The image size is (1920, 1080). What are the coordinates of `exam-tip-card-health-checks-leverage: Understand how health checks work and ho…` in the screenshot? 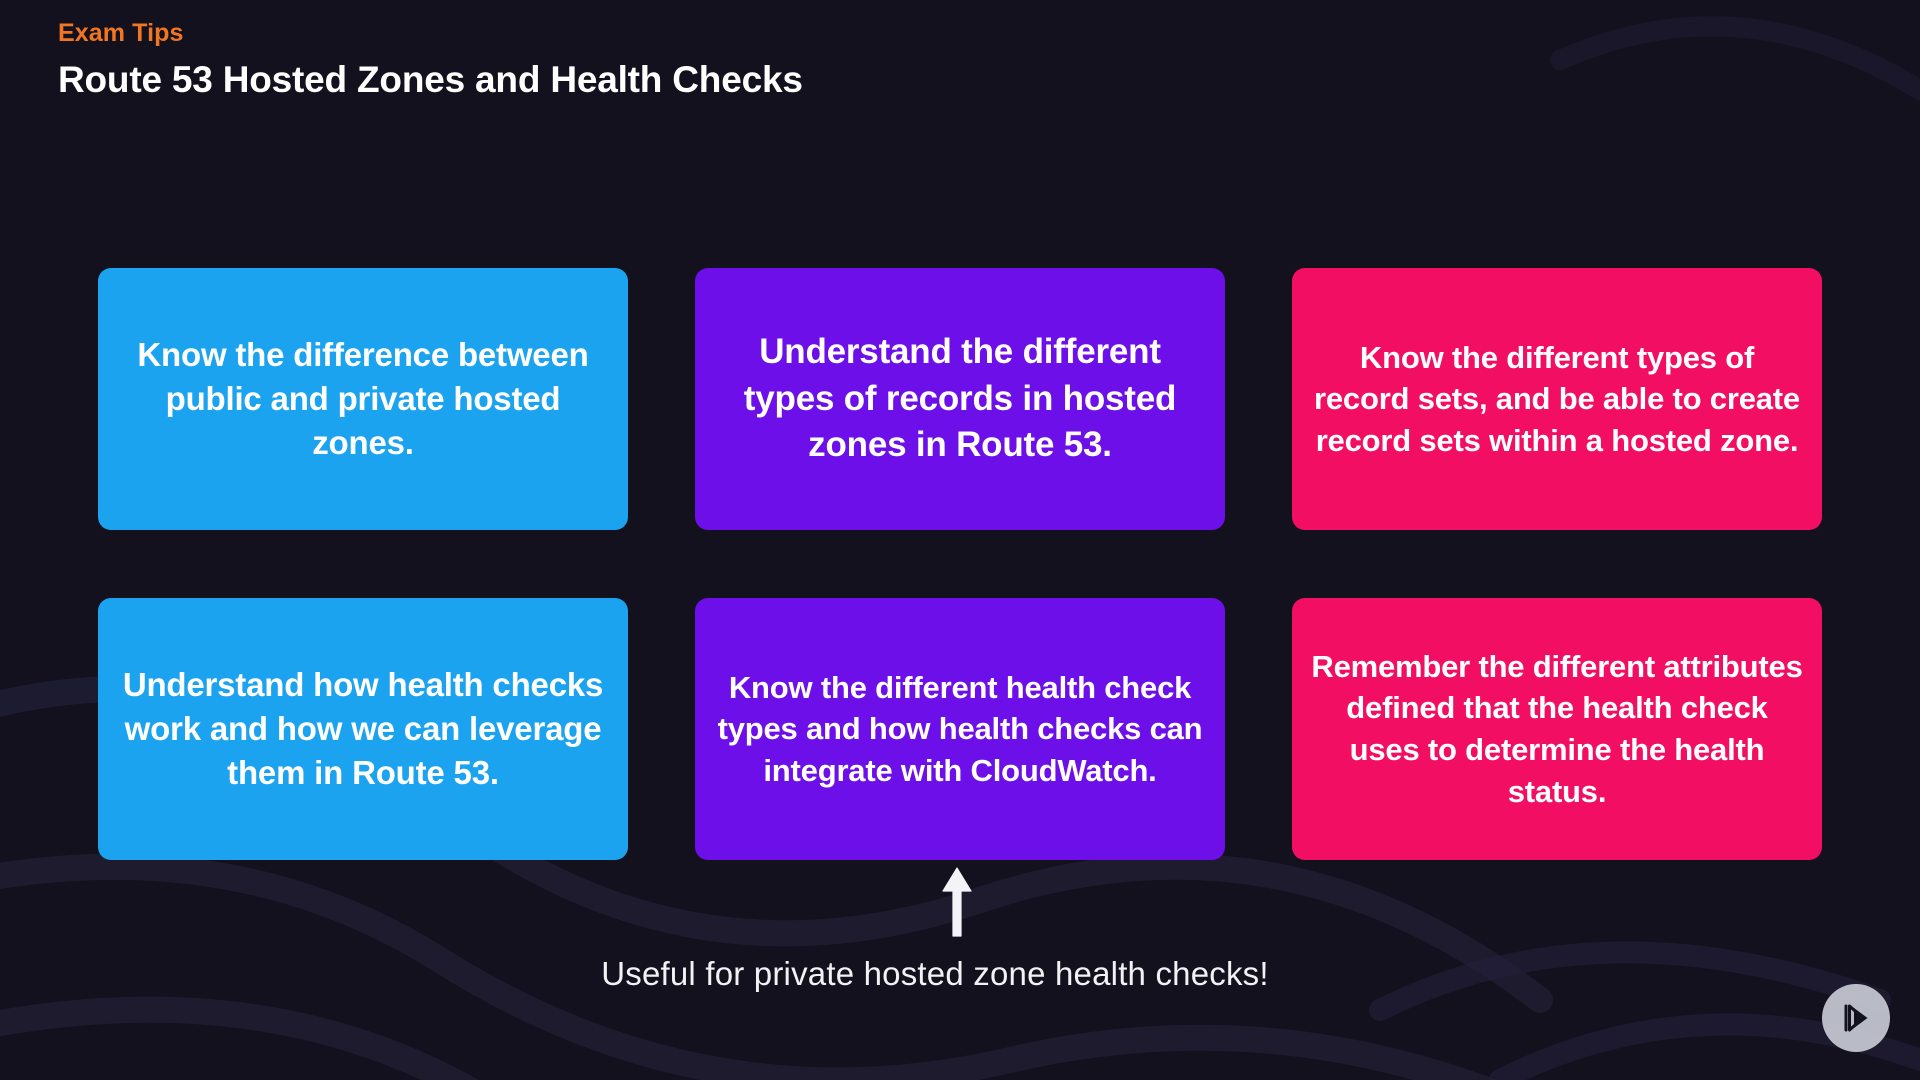 It's located at (363, 729).